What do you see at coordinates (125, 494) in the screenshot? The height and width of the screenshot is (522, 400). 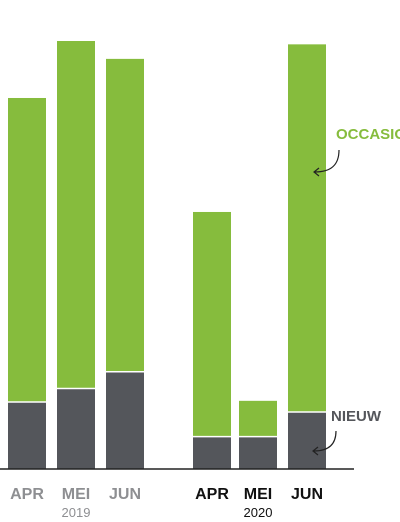 I see `x-tick-label-jun-2019: JUN` at bounding box center [125, 494].